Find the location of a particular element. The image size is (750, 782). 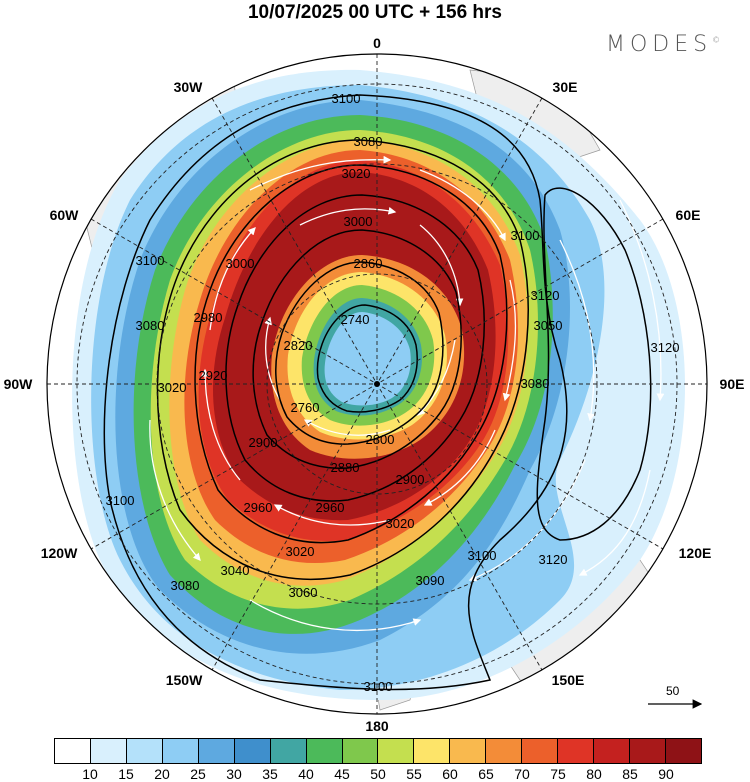

colorbar-label: 85 is located at coordinates (630, 774).